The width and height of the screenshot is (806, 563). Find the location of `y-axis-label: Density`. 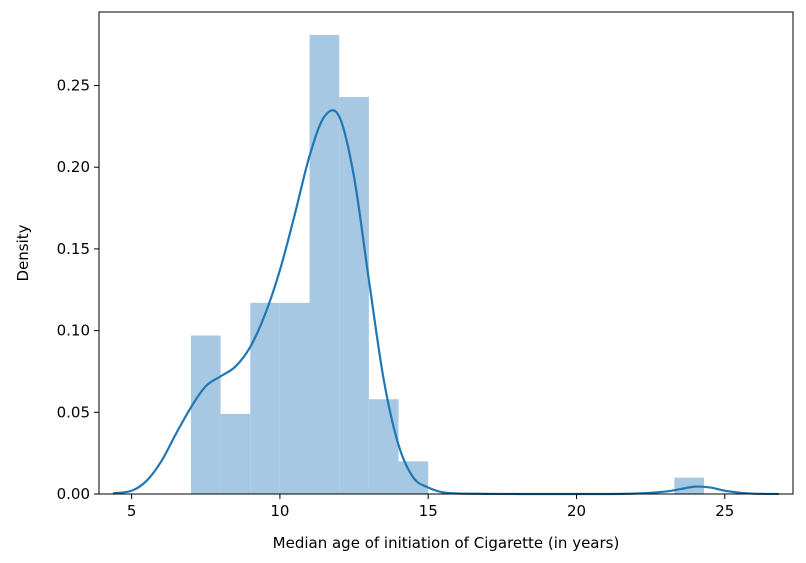

y-axis-label: Density is located at coordinates (23, 252).